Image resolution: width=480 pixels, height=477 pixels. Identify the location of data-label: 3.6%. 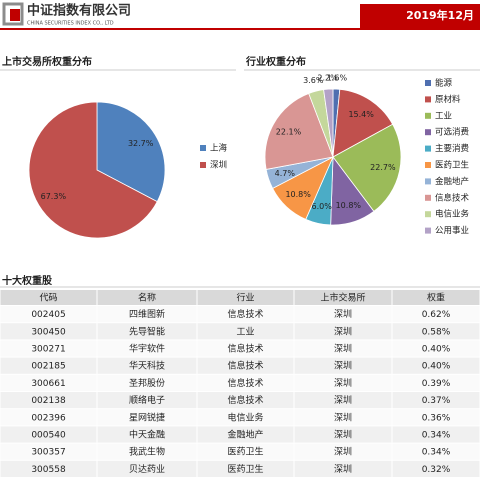
(313, 80).